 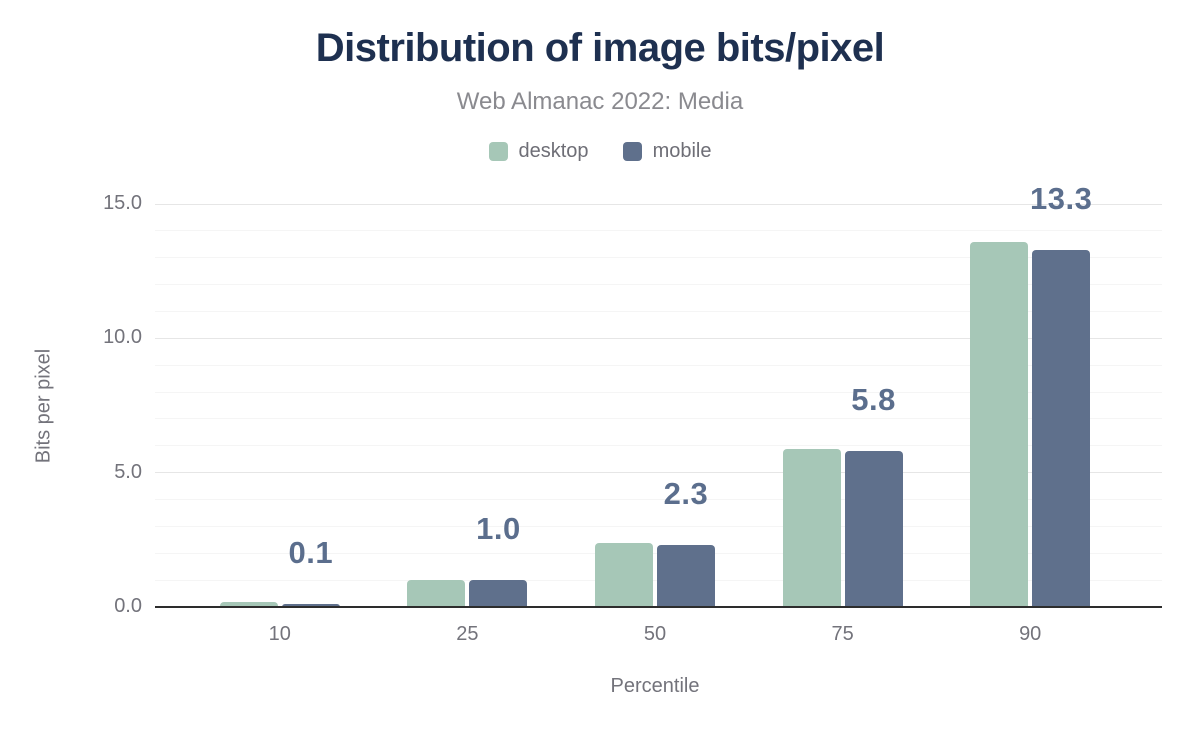 I want to click on chart-title: Distribution of image bits/pixel, so click(x=600, y=48).